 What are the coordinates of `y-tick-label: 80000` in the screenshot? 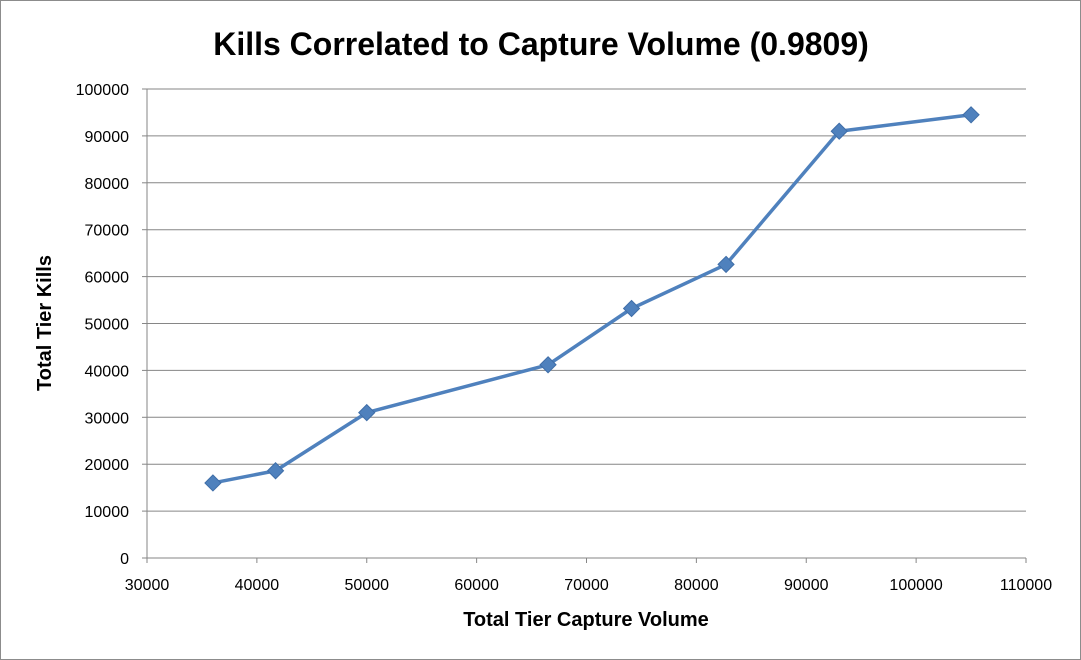 It's located at (107, 184).